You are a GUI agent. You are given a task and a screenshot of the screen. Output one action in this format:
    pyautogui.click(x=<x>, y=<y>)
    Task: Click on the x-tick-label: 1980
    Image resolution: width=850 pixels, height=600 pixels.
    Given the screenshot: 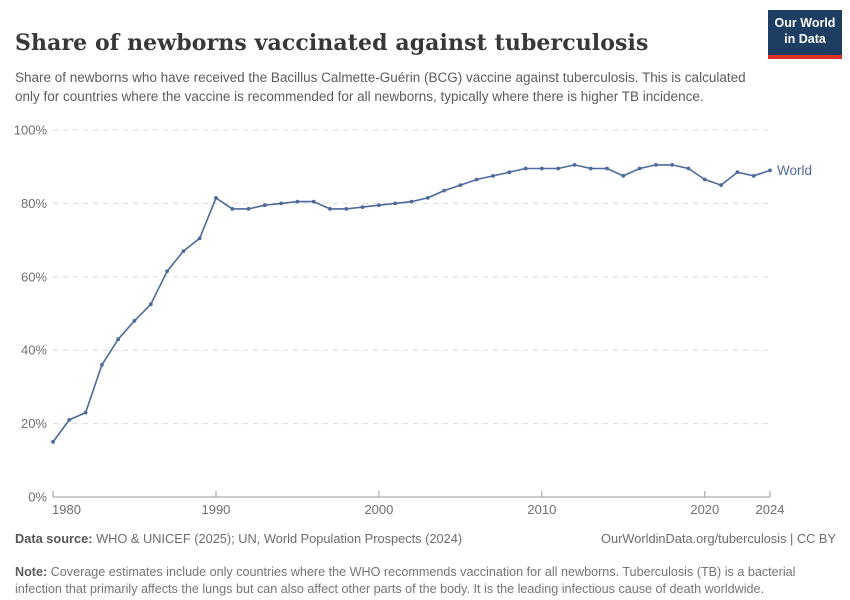 What is the action you would take?
    pyautogui.click(x=66, y=509)
    